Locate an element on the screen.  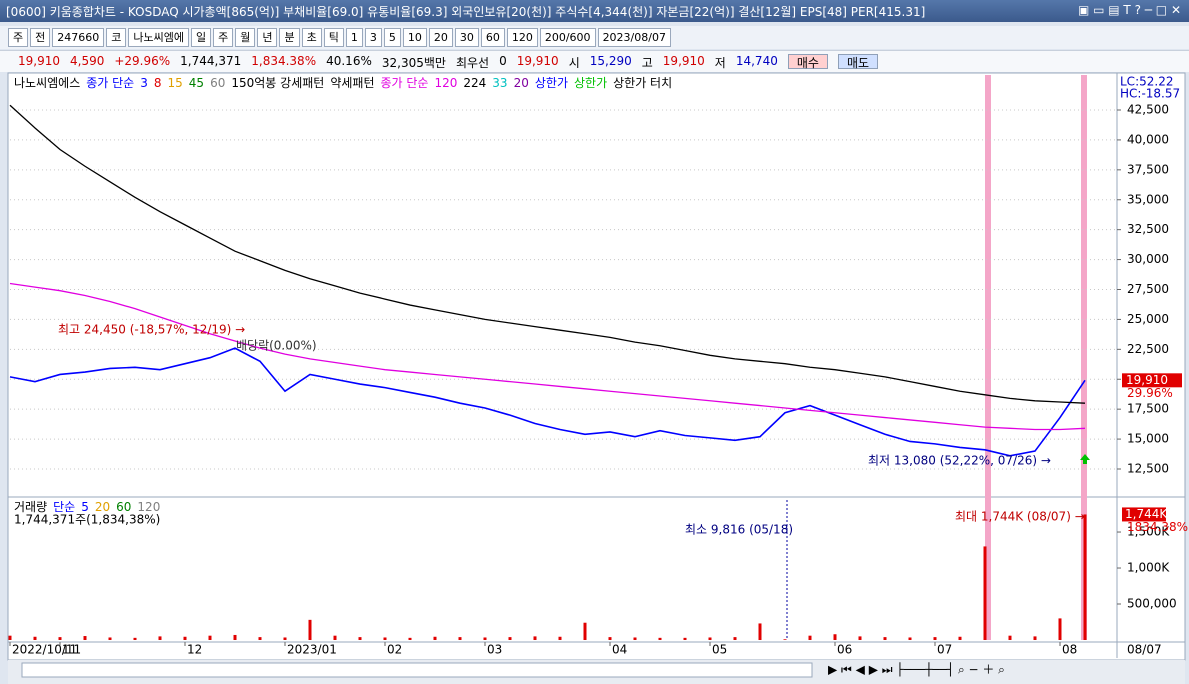
annotation: 최고 24,450 (-18,57%, 12/19) → is located at coordinates (151, 330).